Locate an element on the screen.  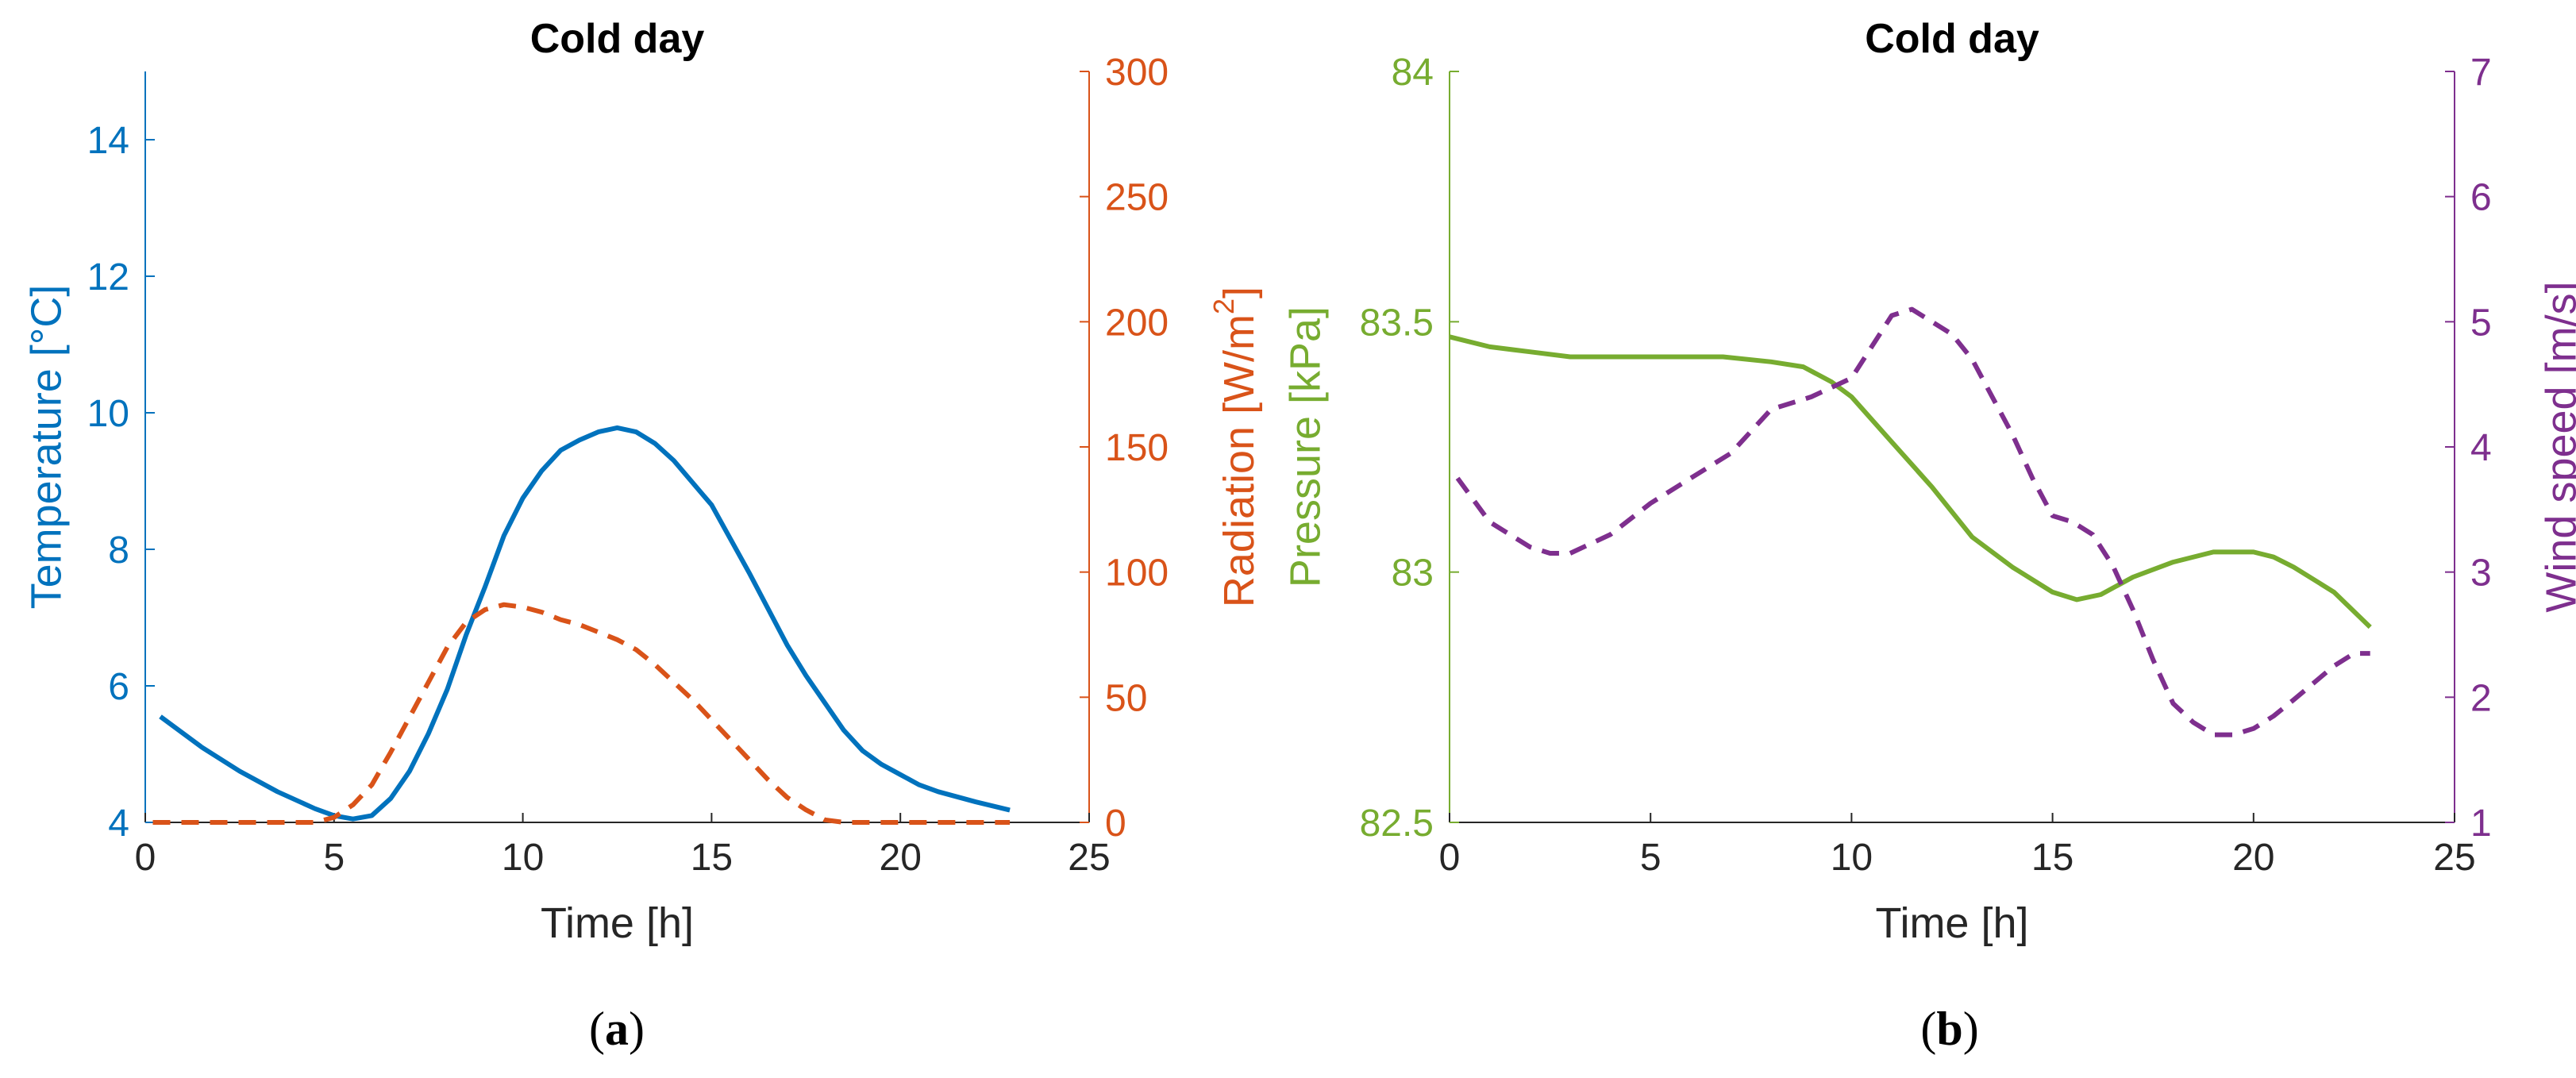
y-right-tick-label: 300 is located at coordinates (1137, 73).